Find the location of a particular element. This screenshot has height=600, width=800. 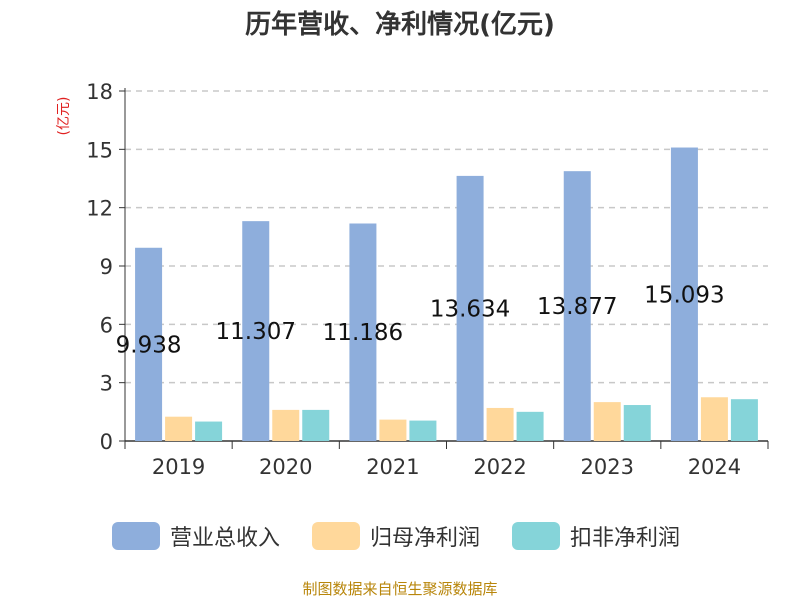

x-tick-label: 2023 is located at coordinates (607, 467).